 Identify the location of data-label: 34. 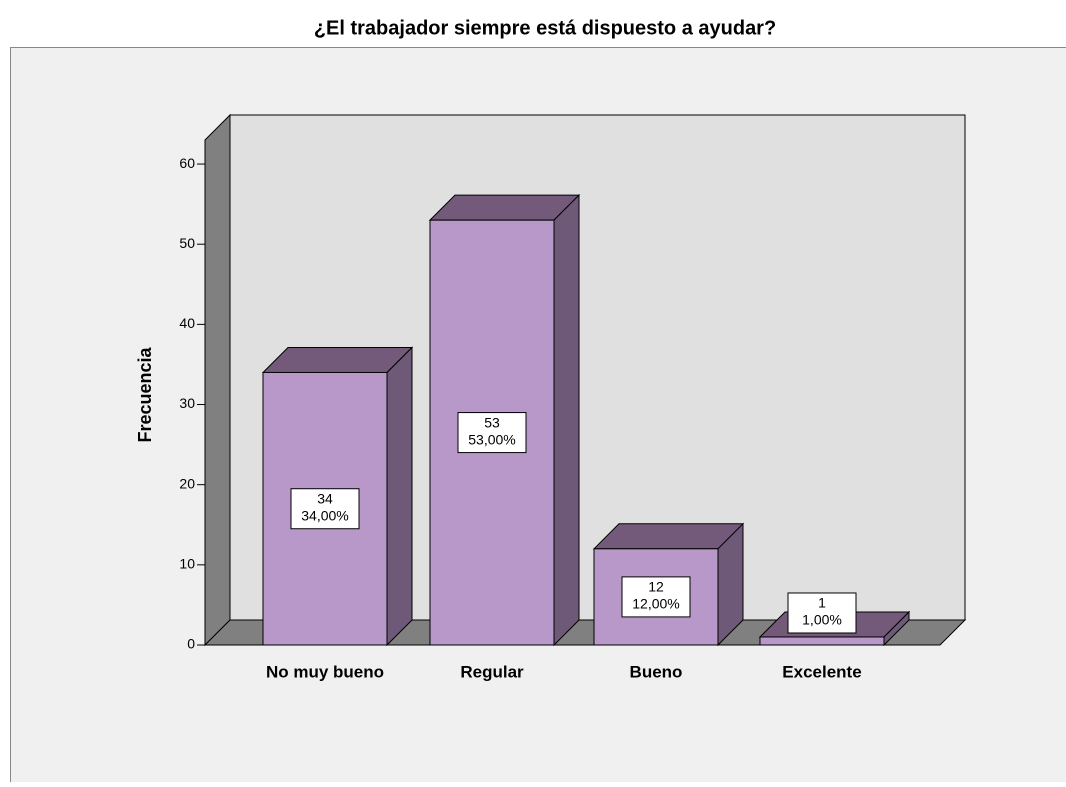
(325, 498).